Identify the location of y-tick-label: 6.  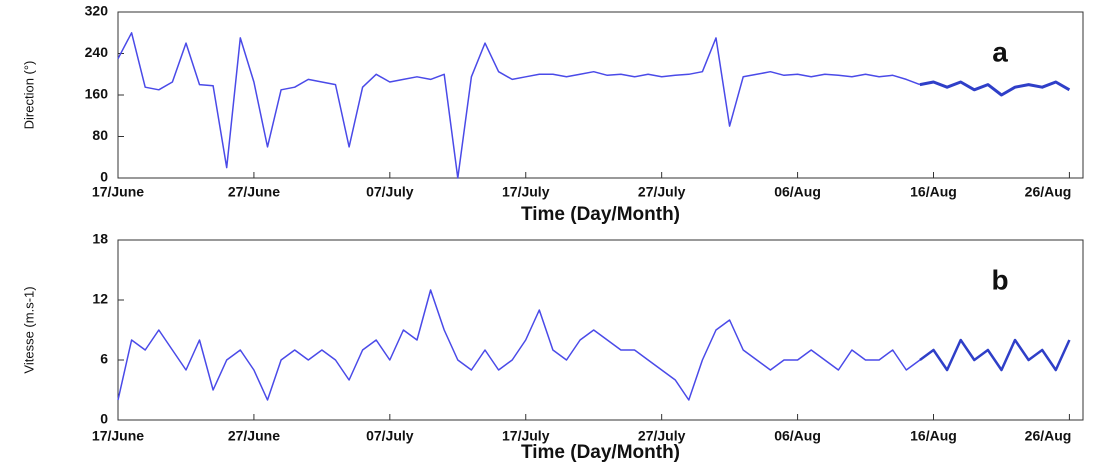
(104, 359).